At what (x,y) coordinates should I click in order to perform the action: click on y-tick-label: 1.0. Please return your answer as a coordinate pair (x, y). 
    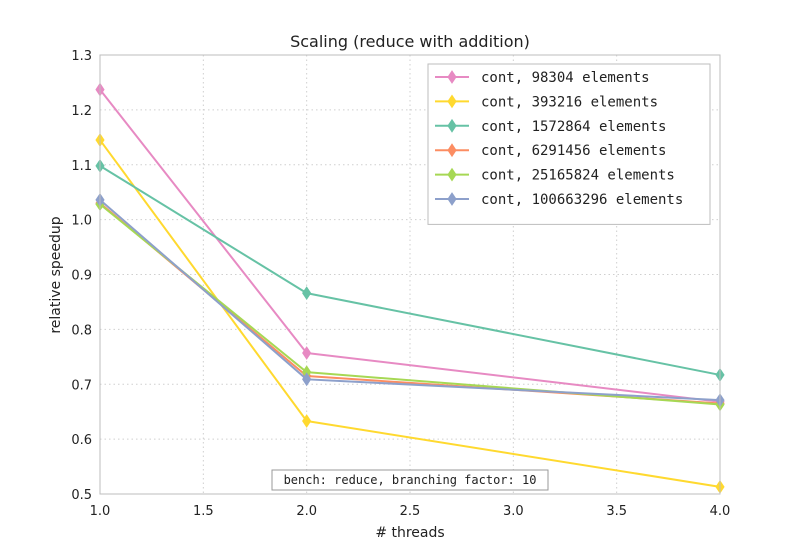
    Looking at the image, I should click on (81, 221).